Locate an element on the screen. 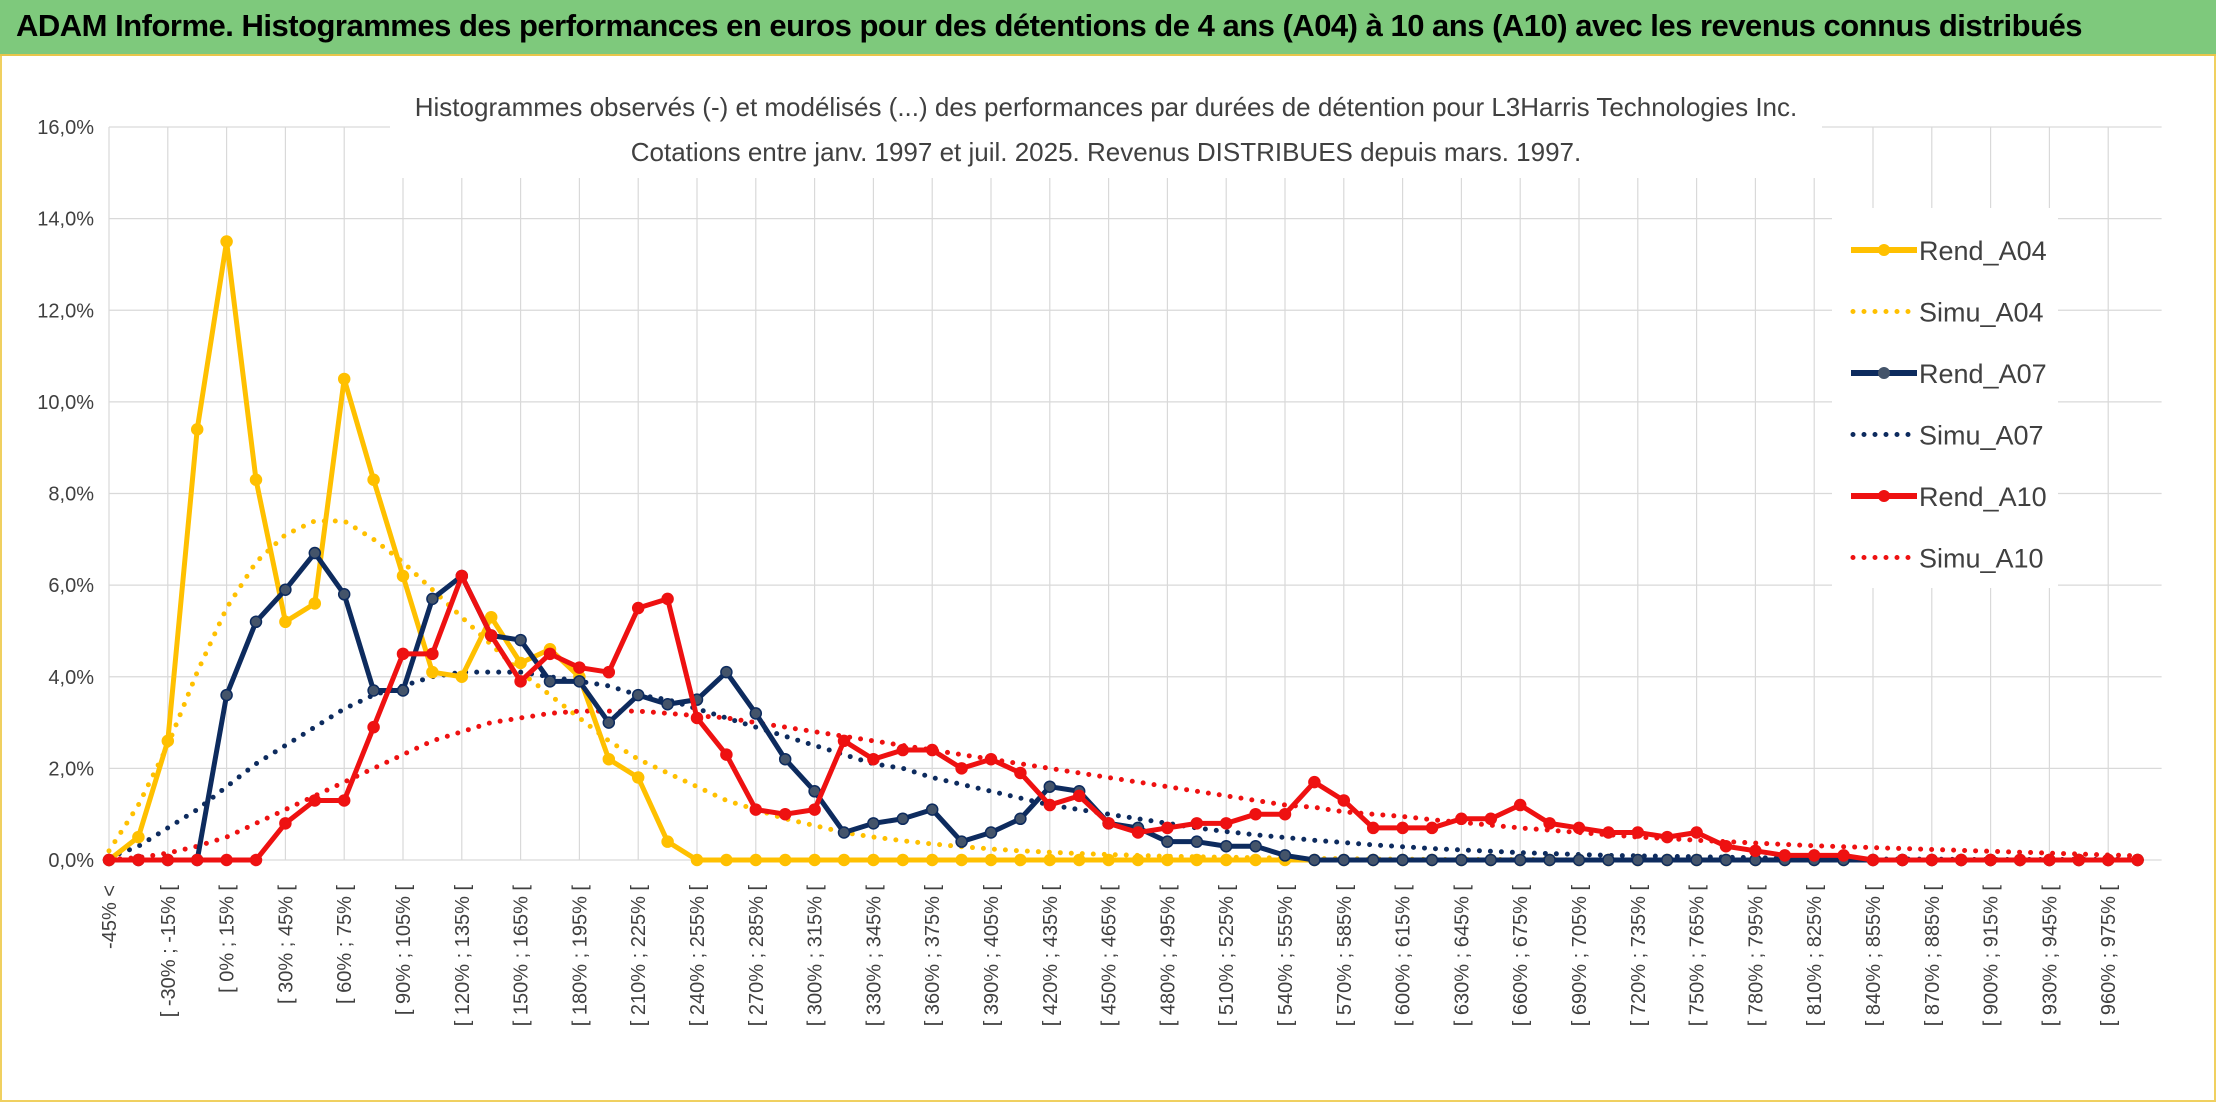  y-tick-label: 16,0% is located at coordinates (65, 128).